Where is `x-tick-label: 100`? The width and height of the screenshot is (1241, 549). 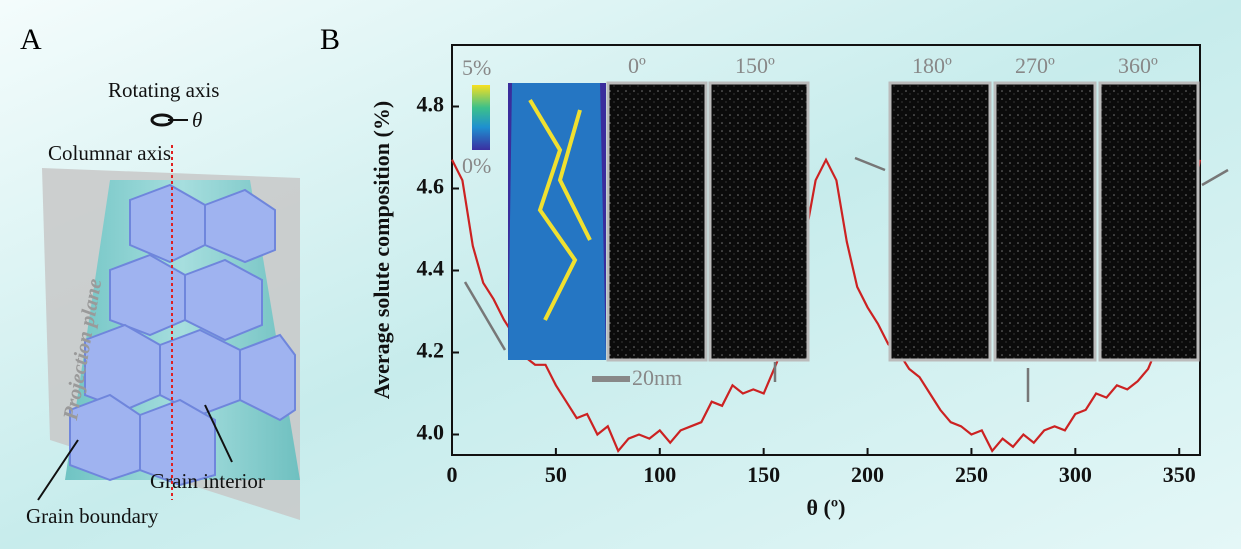
x-tick-label: 100 is located at coordinates (659, 474).